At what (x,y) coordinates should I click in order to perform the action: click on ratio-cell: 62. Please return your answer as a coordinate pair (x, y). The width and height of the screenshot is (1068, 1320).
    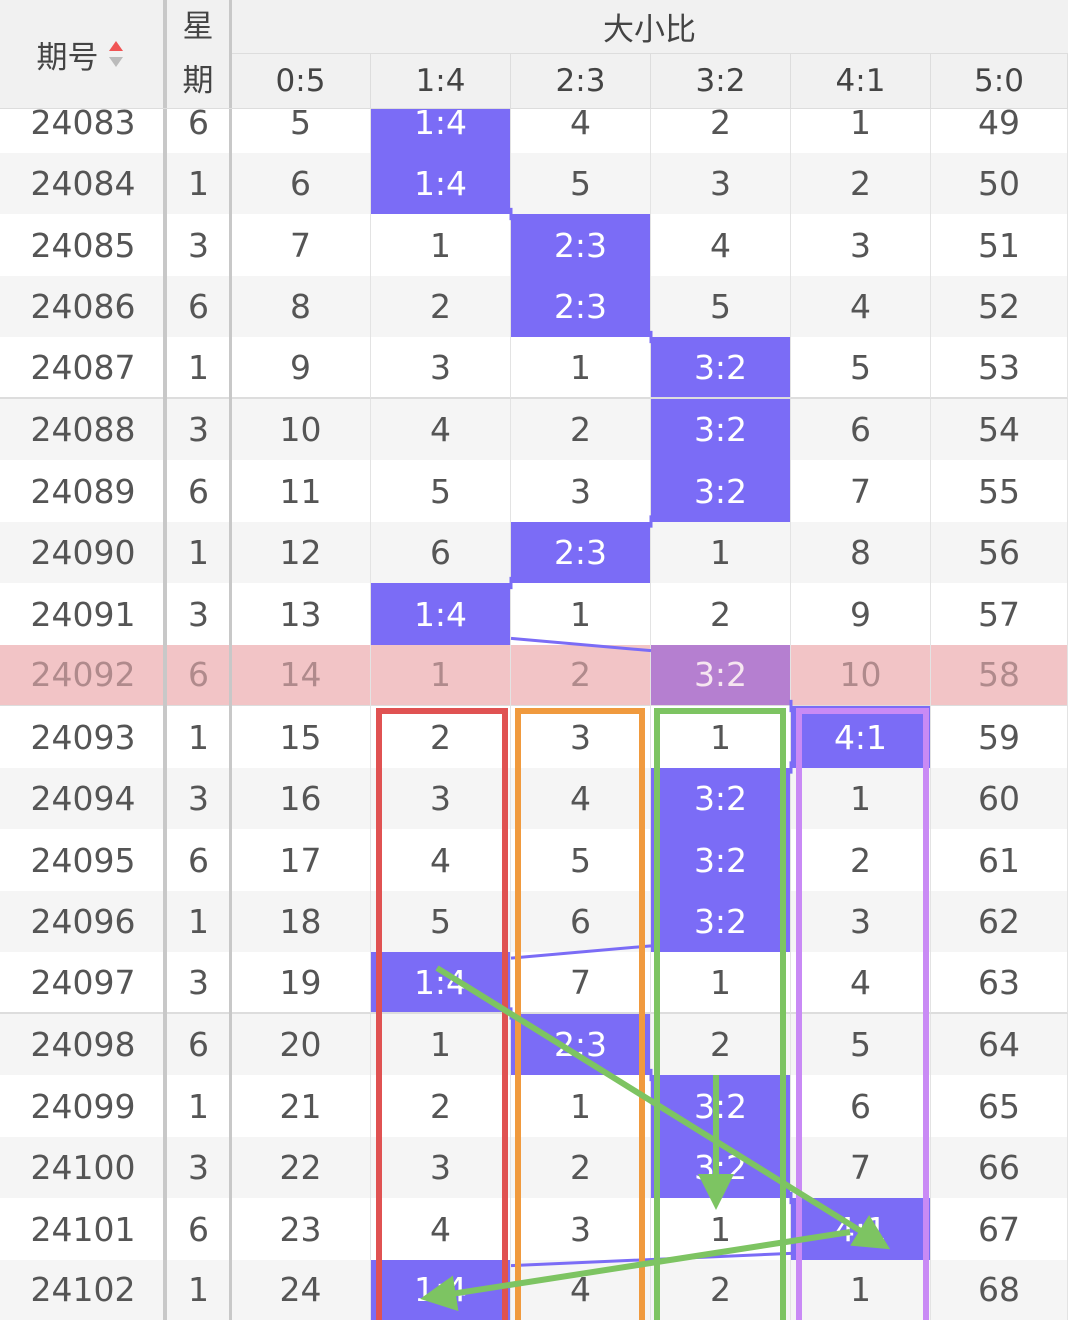
    Looking at the image, I should click on (999, 921).